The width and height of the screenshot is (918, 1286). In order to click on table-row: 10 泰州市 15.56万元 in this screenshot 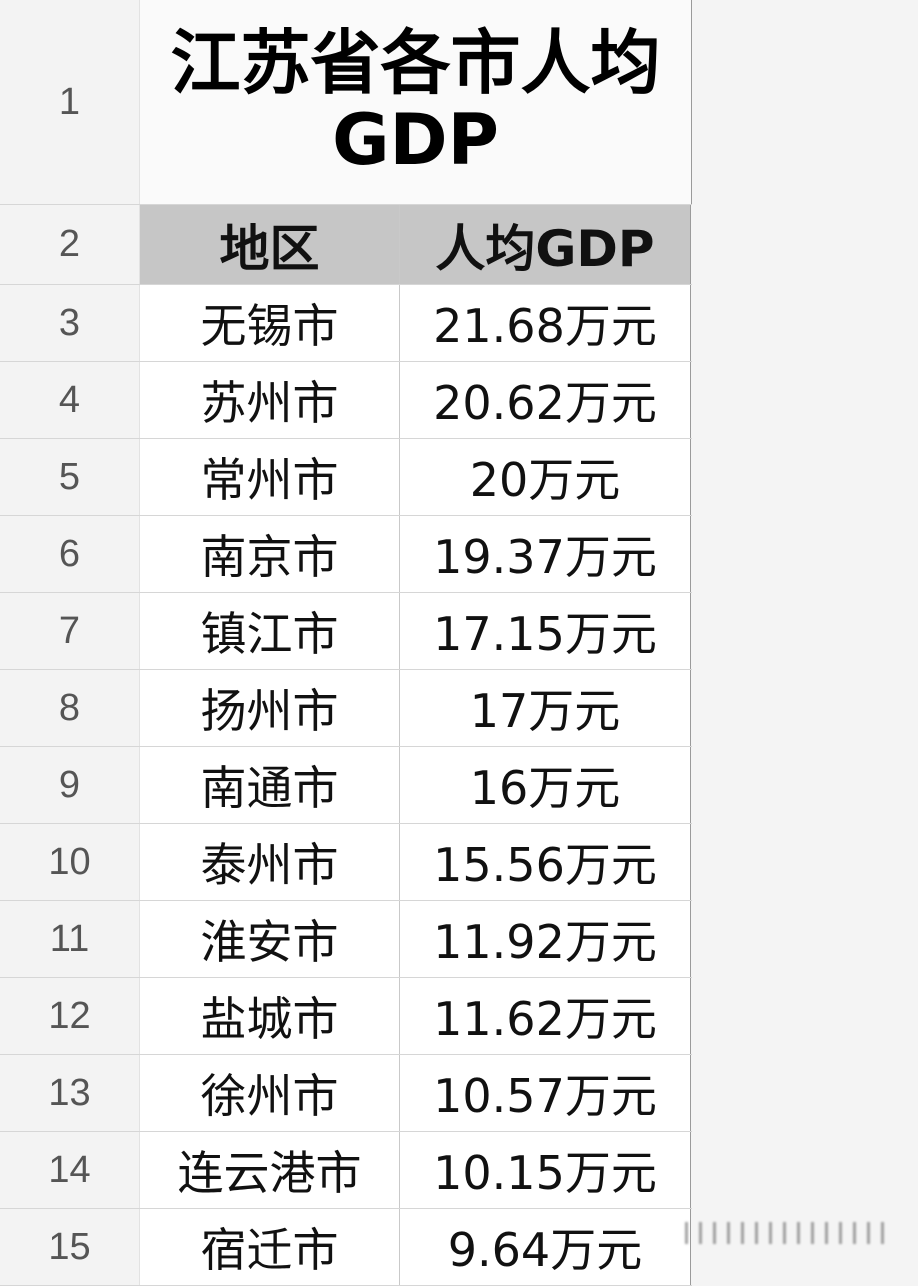, I will do `click(346, 862)`.